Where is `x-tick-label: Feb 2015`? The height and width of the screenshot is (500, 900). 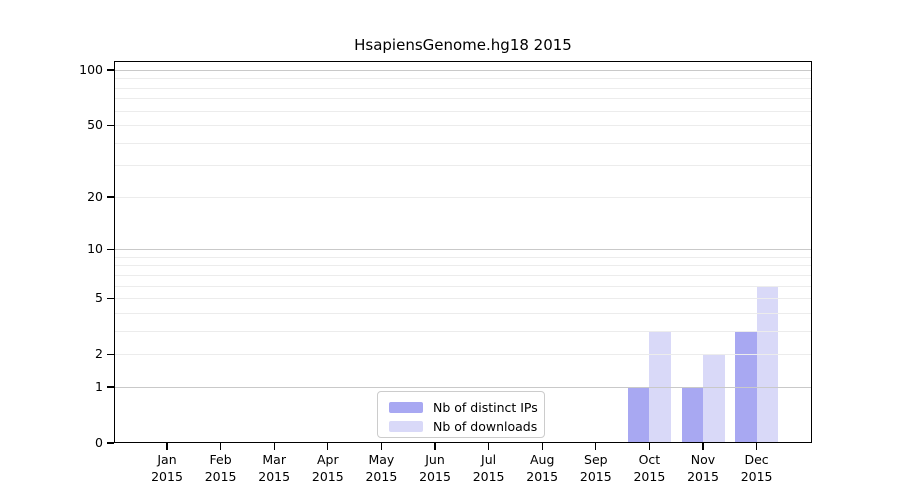 x-tick-label: Feb 2015 is located at coordinates (220, 468).